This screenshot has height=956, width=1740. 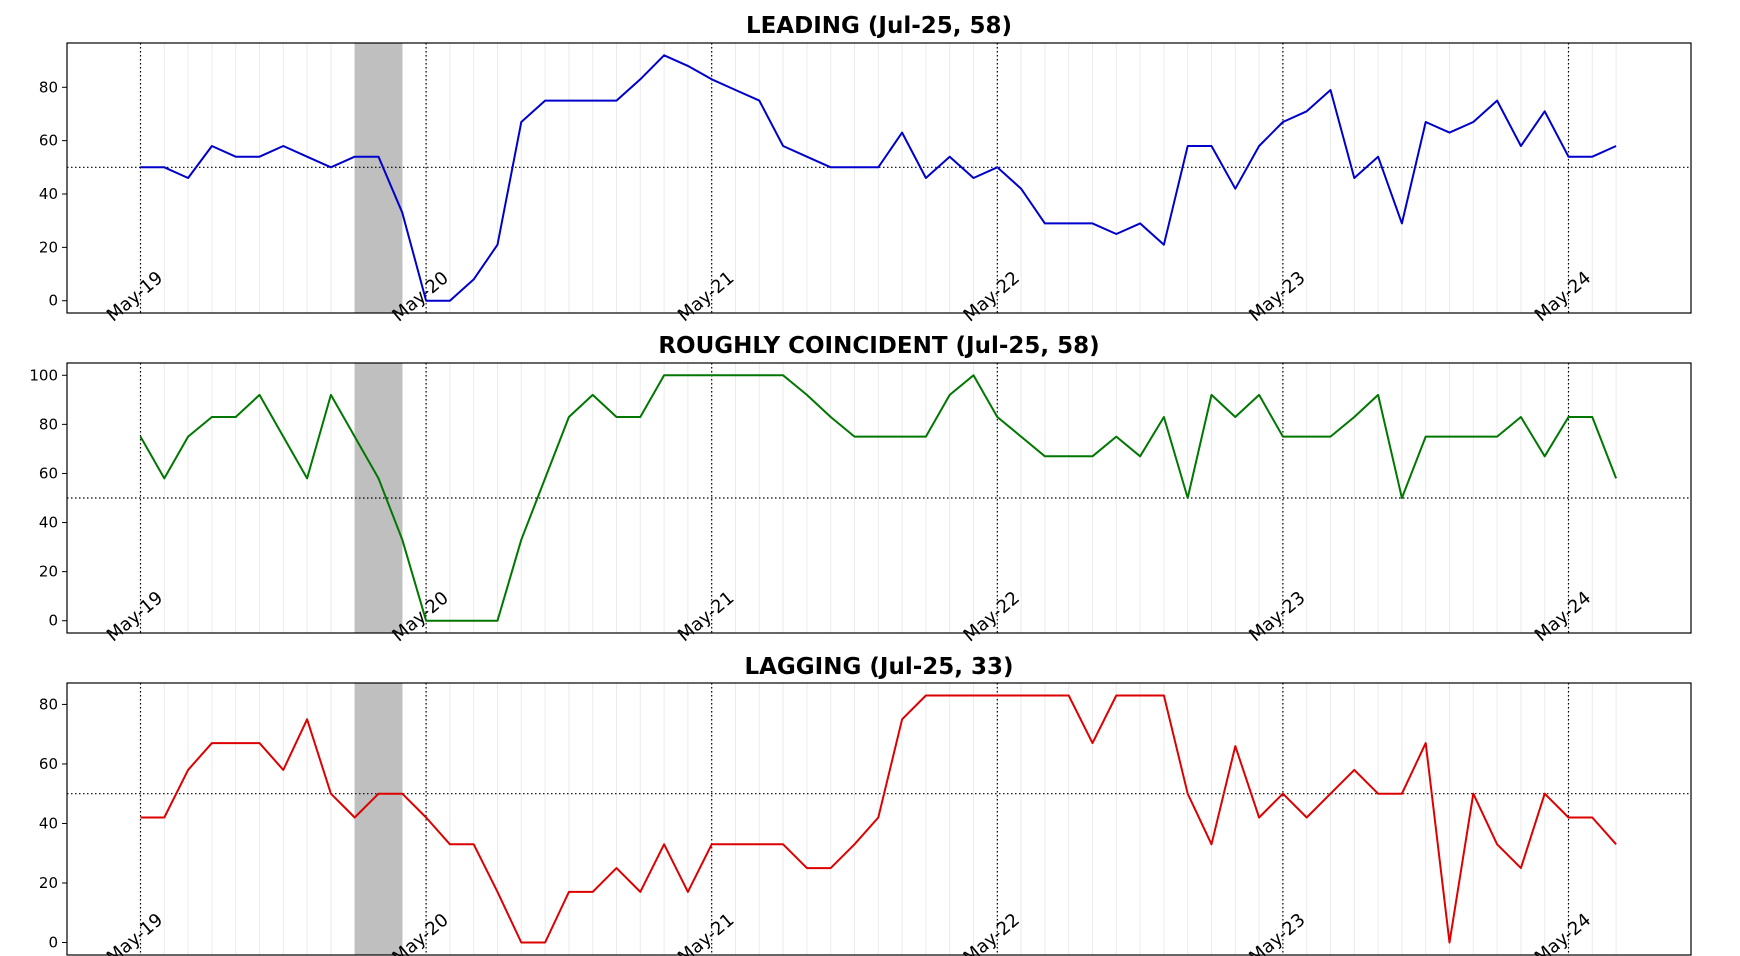 What do you see at coordinates (43, 375) in the screenshot?
I see `y-tick-label: 100` at bounding box center [43, 375].